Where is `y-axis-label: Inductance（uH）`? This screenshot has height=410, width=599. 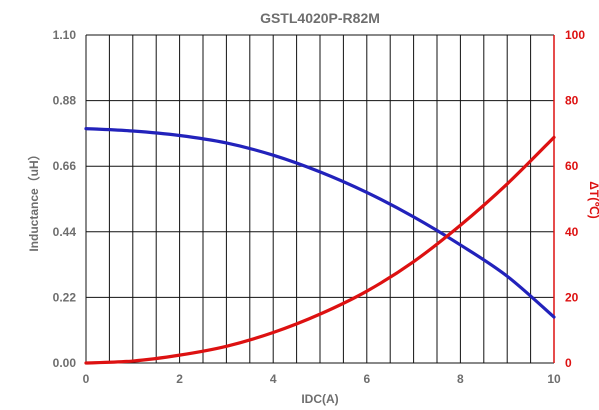
y-axis-label: Inductance（uH） is located at coordinates (33, 199).